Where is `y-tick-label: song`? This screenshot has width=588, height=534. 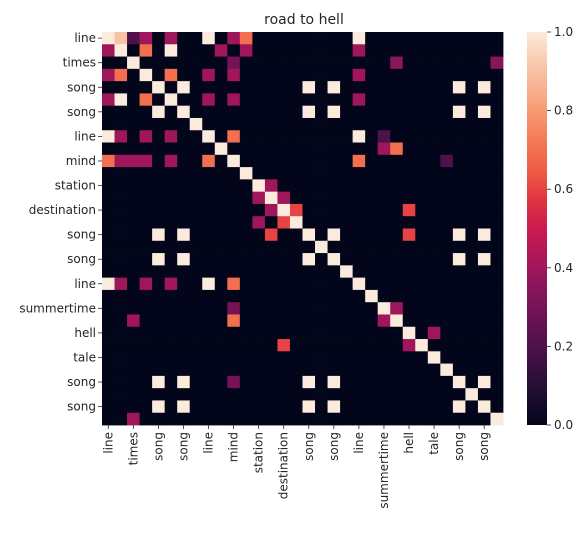 y-tick-label: song is located at coordinates (81, 87).